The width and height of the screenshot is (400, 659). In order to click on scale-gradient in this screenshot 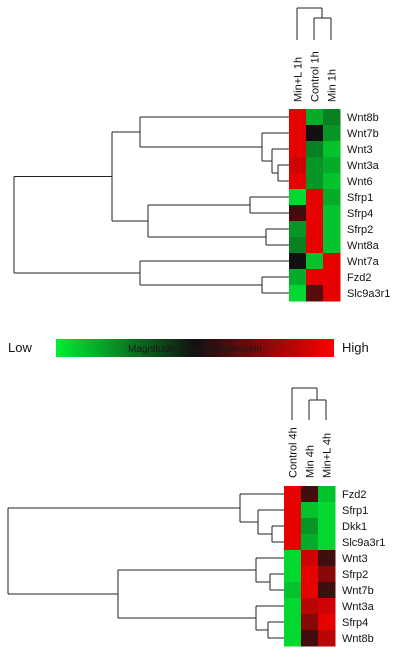, I will do `click(195, 348)`.